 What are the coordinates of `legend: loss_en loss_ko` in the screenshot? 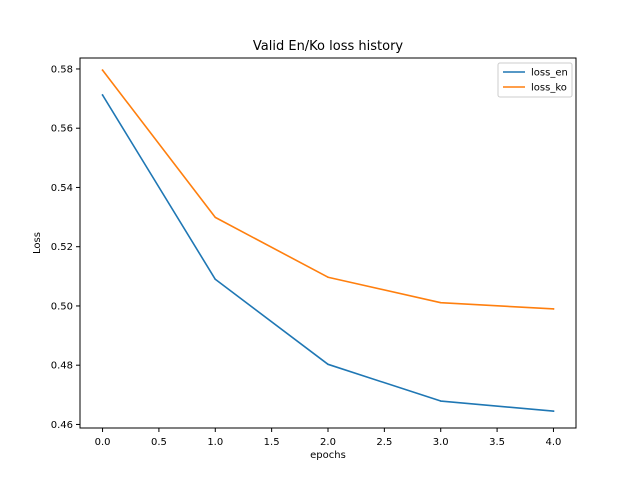 It's located at (535, 80).